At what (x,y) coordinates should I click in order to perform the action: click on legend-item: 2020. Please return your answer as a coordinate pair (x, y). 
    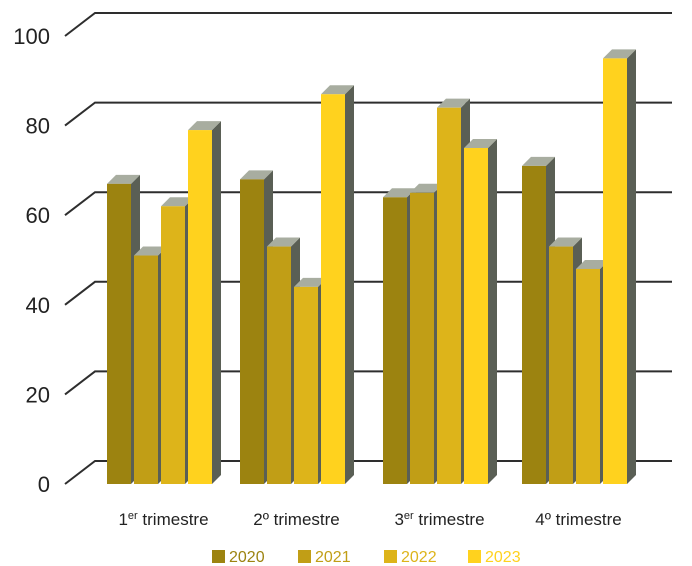
    Looking at the image, I should click on (238, 557).